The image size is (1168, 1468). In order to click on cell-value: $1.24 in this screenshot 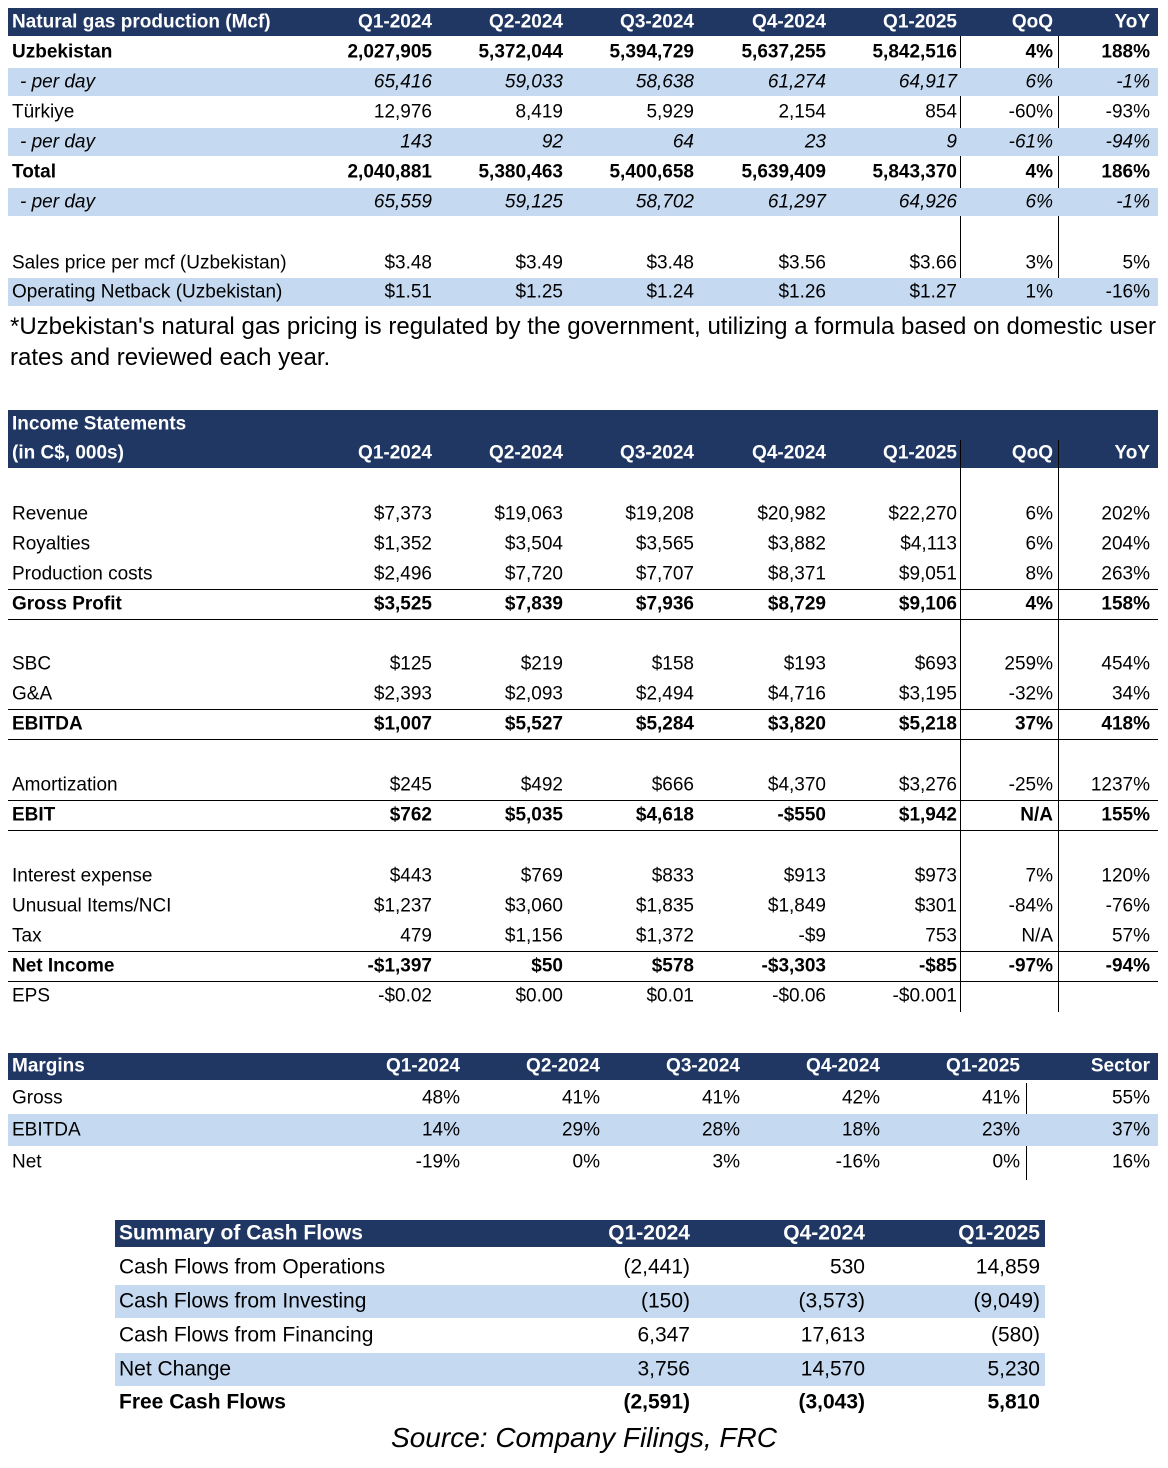, I will do `click(670, 292)`.